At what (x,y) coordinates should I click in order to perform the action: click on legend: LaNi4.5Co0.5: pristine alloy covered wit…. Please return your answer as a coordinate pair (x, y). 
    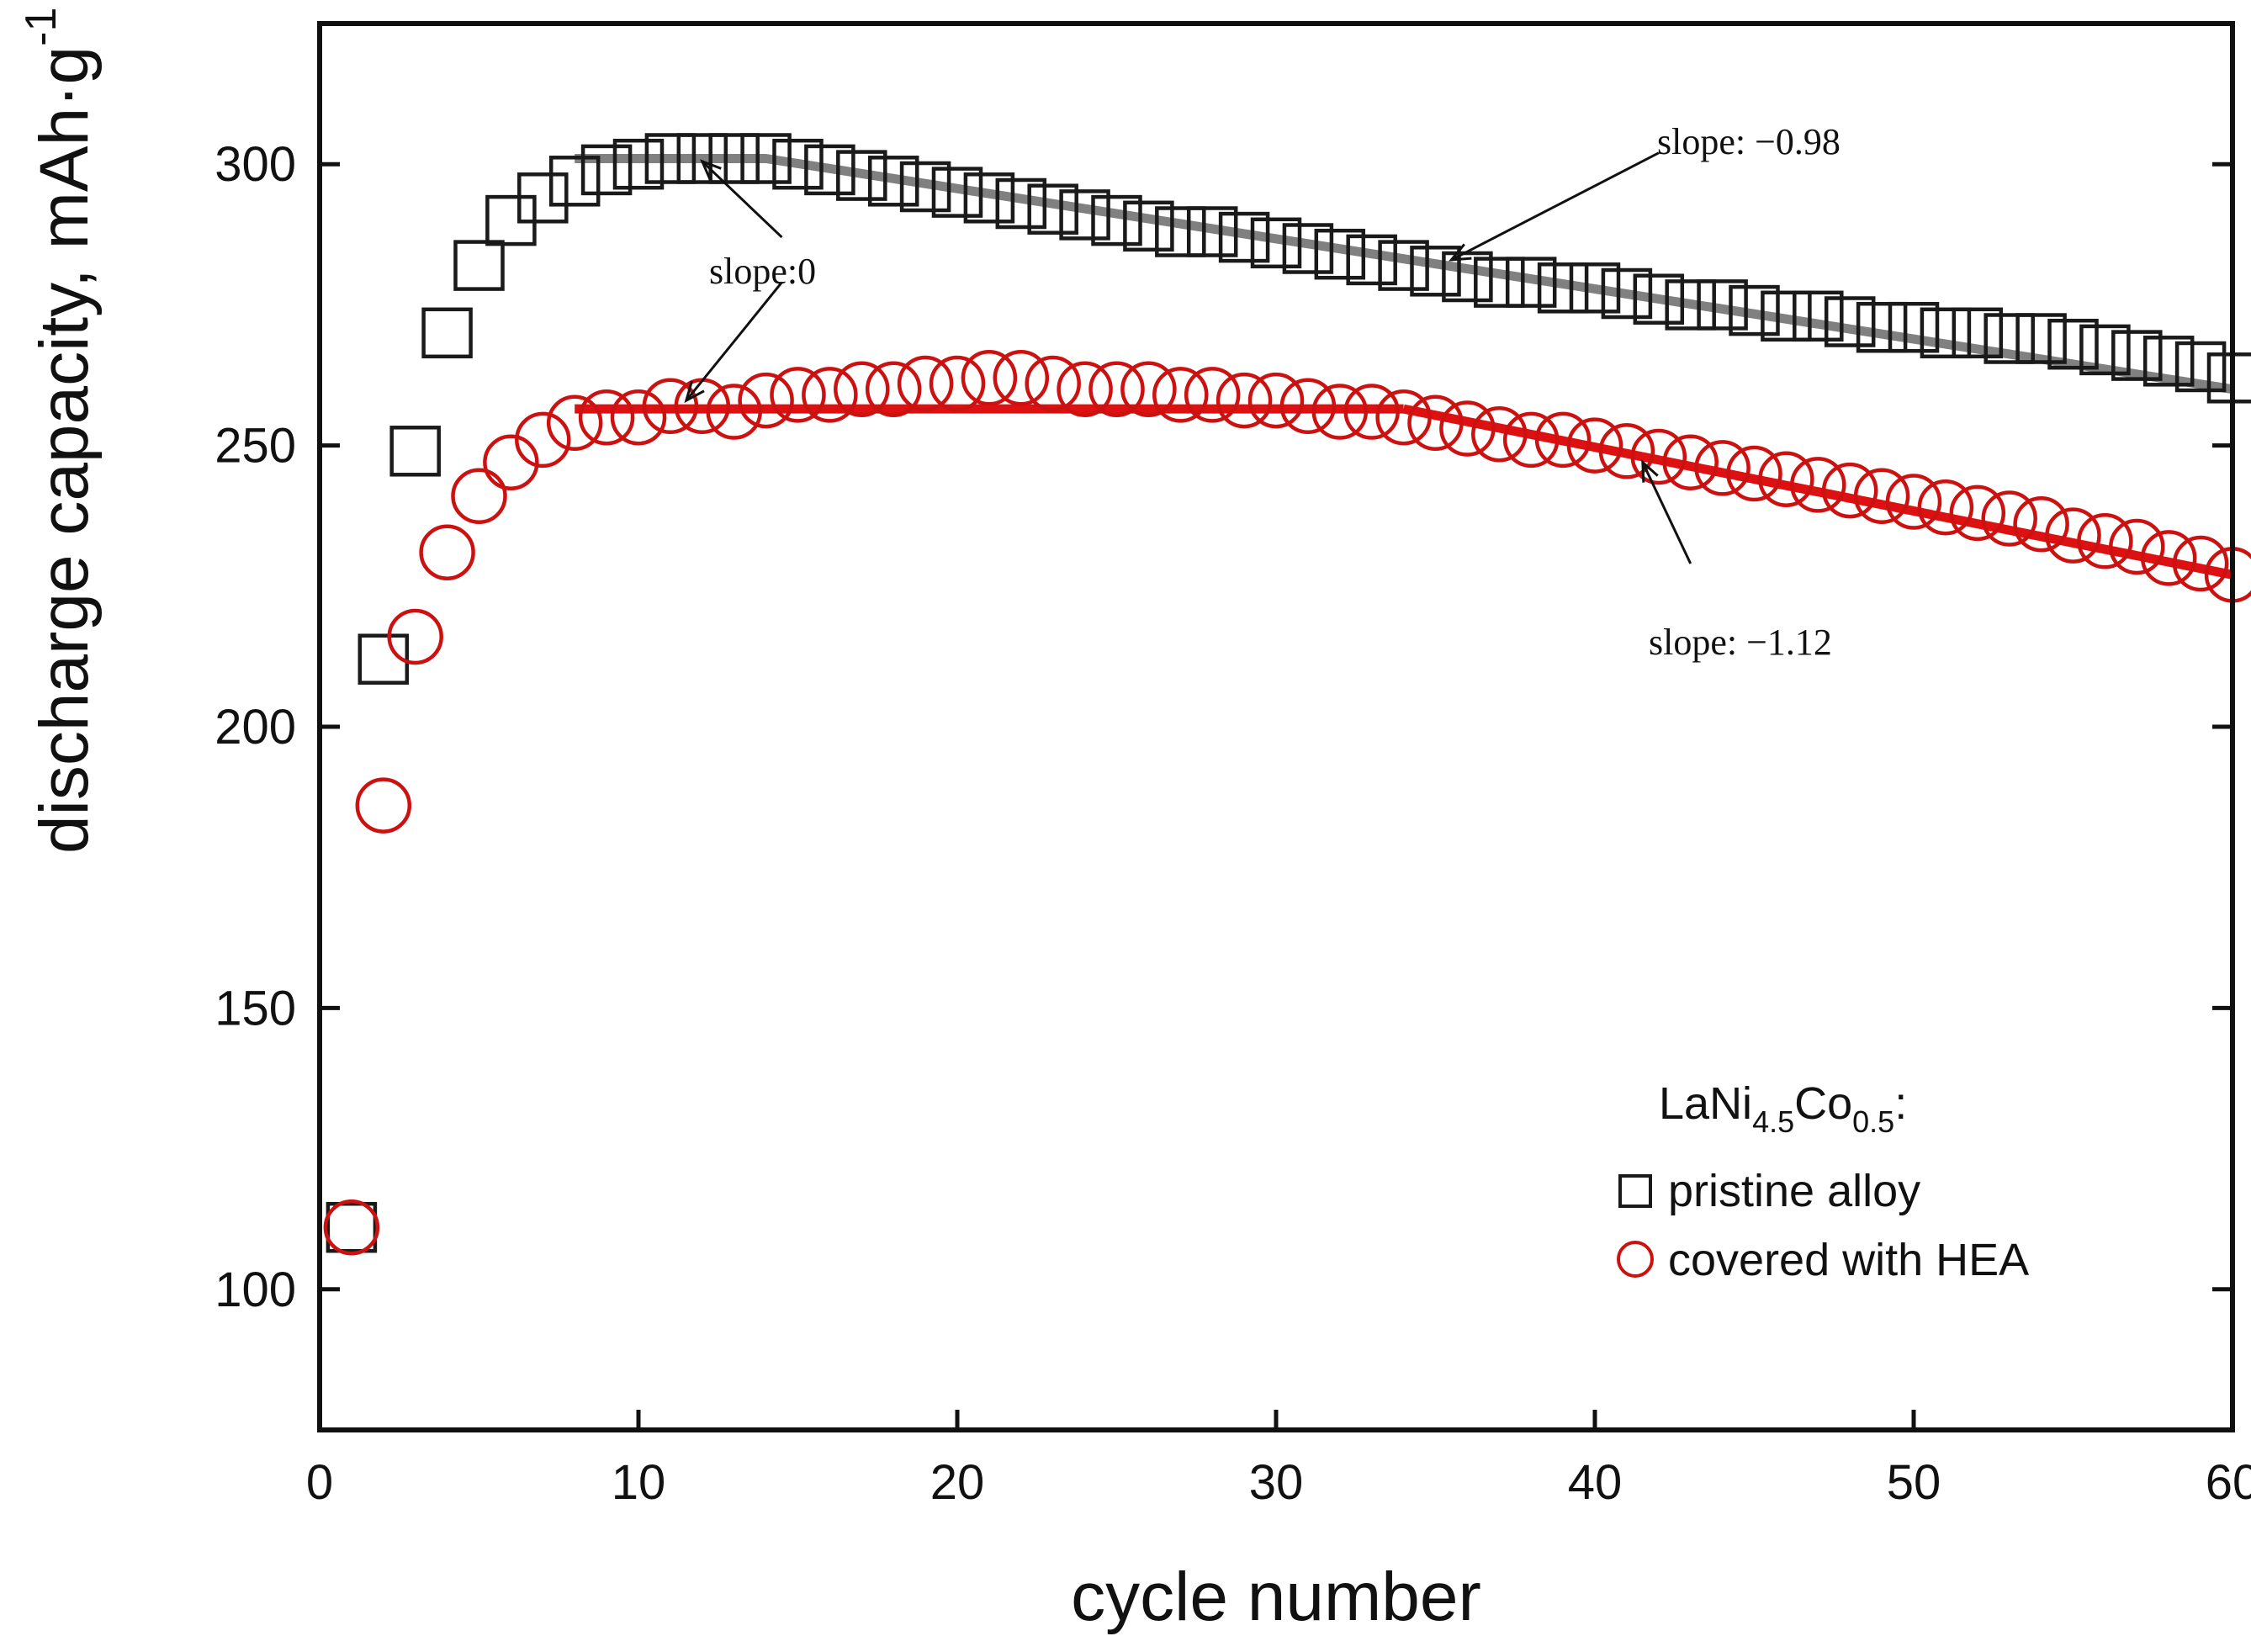
    Looking at the image, I should click on (1823, 1181).